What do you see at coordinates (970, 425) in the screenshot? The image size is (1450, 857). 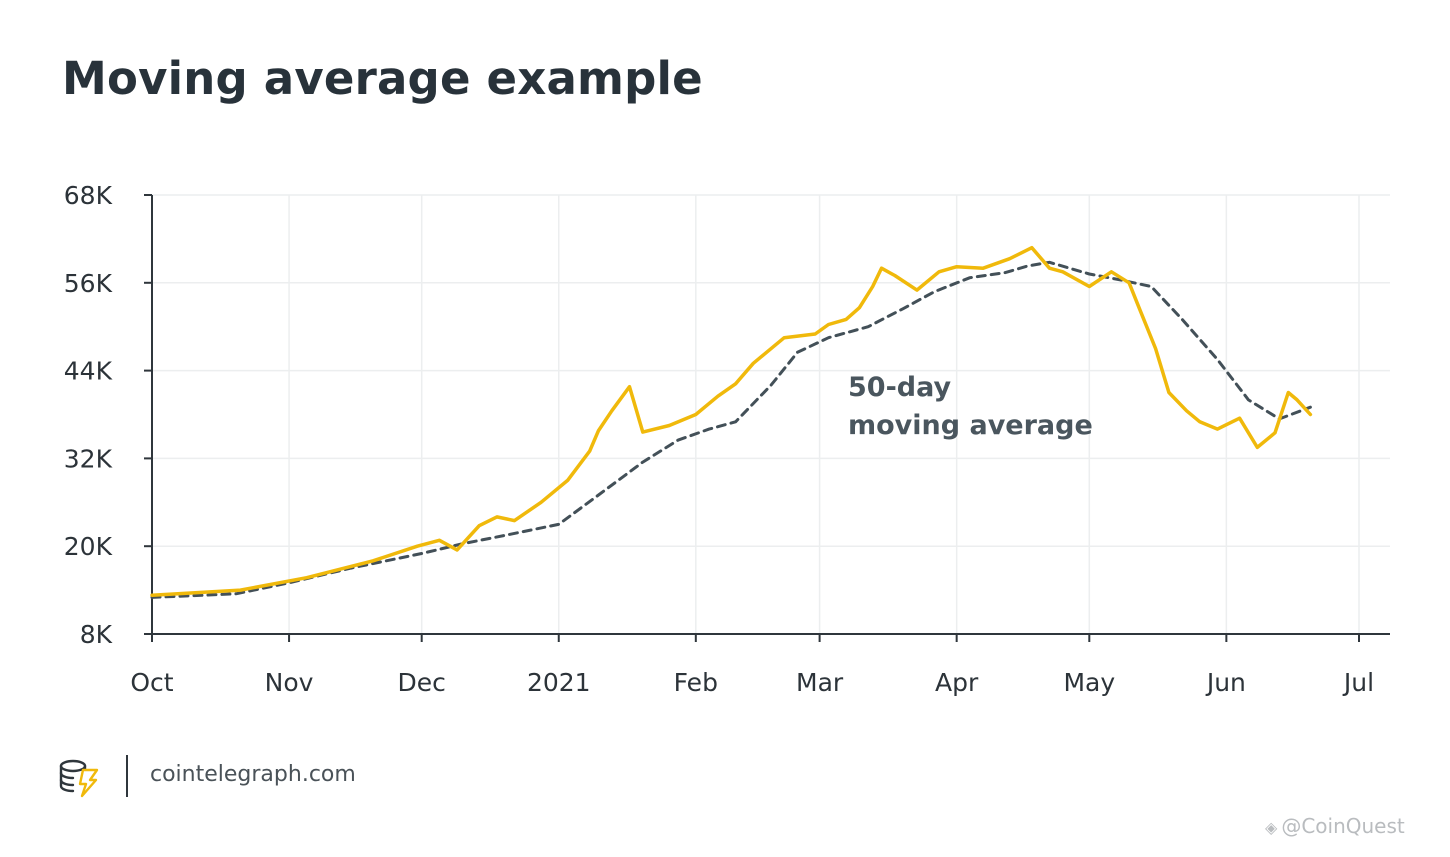 I see `annotation-line-2: moving average` at bounding box center [970, 425].